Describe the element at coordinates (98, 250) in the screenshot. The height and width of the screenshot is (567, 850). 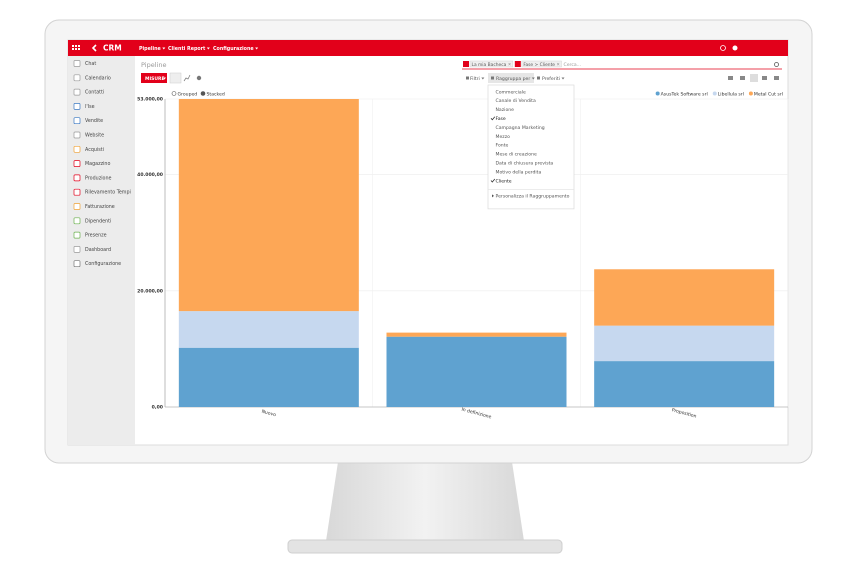
I see `sidebar-item: Dashboard` at that location.